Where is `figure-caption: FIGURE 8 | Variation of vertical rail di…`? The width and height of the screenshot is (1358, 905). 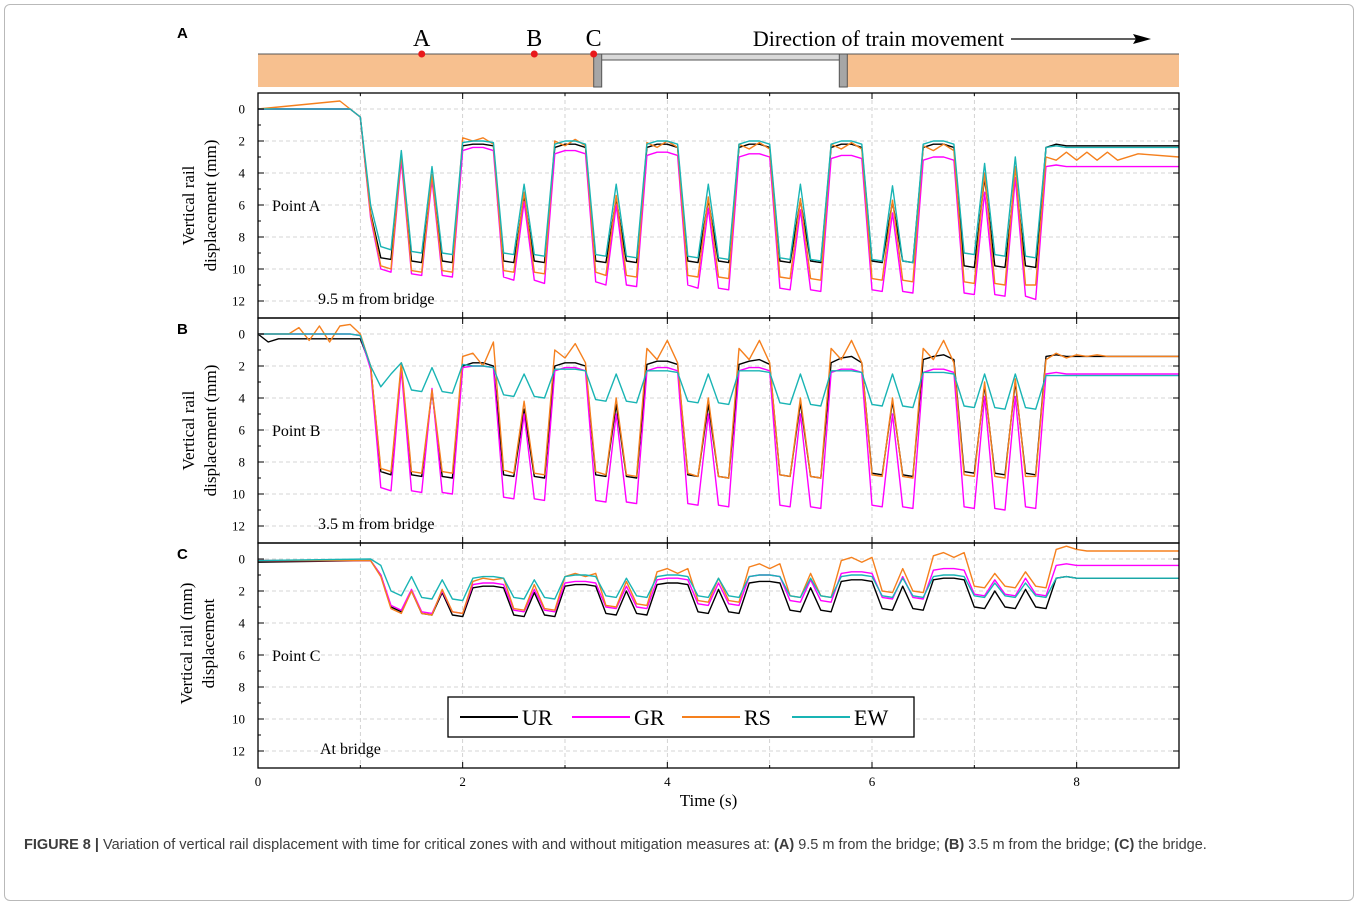 figure-caption: FIGURE 8 | Variation of vertical rail di… is located at coordinates (679, 845).